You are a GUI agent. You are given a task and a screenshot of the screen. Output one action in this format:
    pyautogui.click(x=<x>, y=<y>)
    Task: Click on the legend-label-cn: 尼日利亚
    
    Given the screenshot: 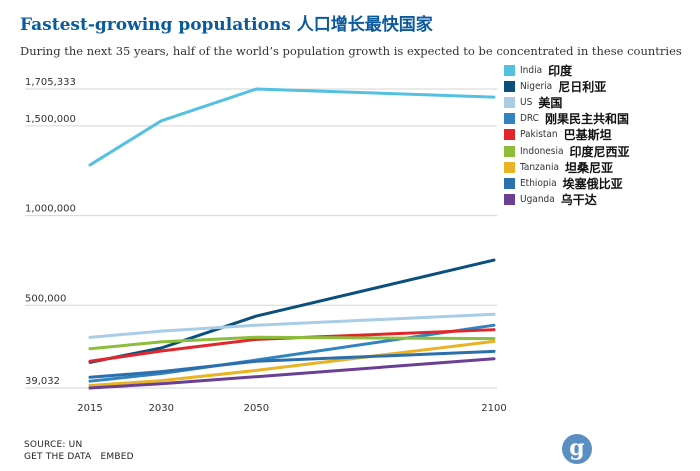 What is the action you would take?
    pyautogui.click(x=582, y=86)
    